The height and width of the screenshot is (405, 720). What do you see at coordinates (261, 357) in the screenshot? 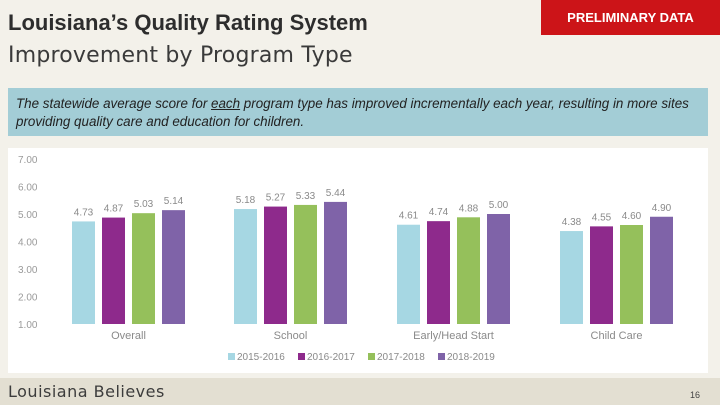
I see `legend-label: 2015-2016` at bounding box center [261, 357].